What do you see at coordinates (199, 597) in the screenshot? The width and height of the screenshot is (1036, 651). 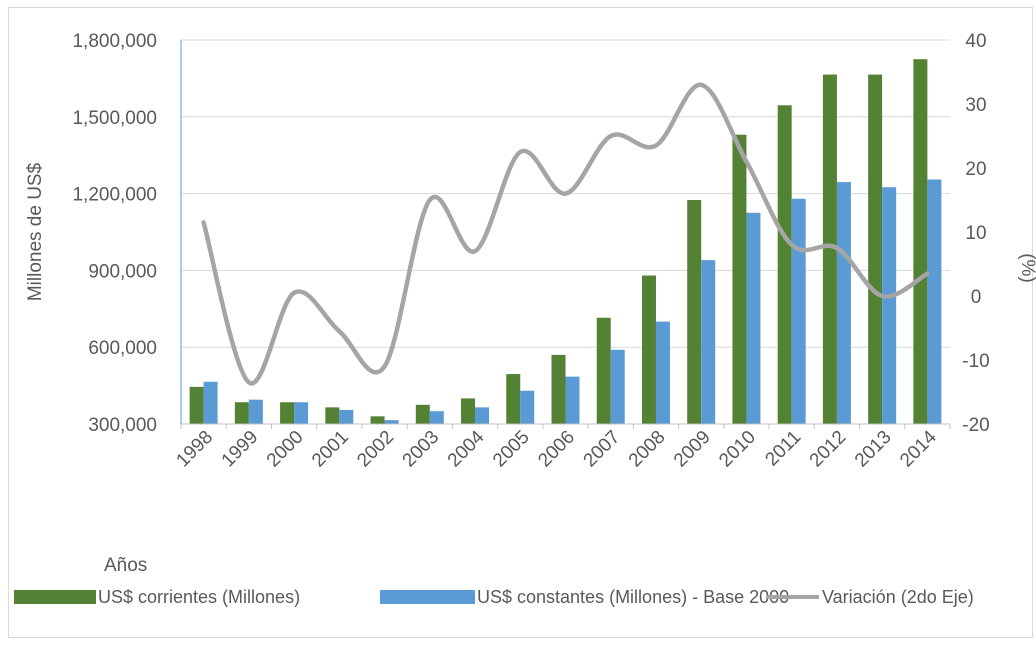 I see `legend-label-corrientes: US$ corrientes (Millones)` at bounding box center [199, 597].